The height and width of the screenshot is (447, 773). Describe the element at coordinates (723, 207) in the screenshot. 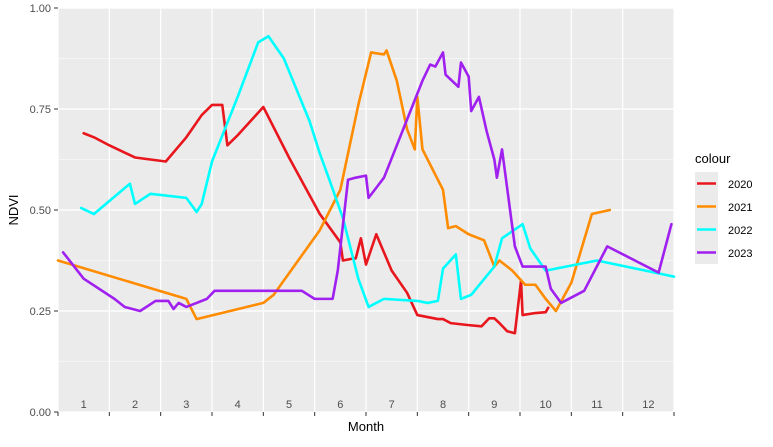

I see `legend: colour 2020 2021 2022 2023` at that location.